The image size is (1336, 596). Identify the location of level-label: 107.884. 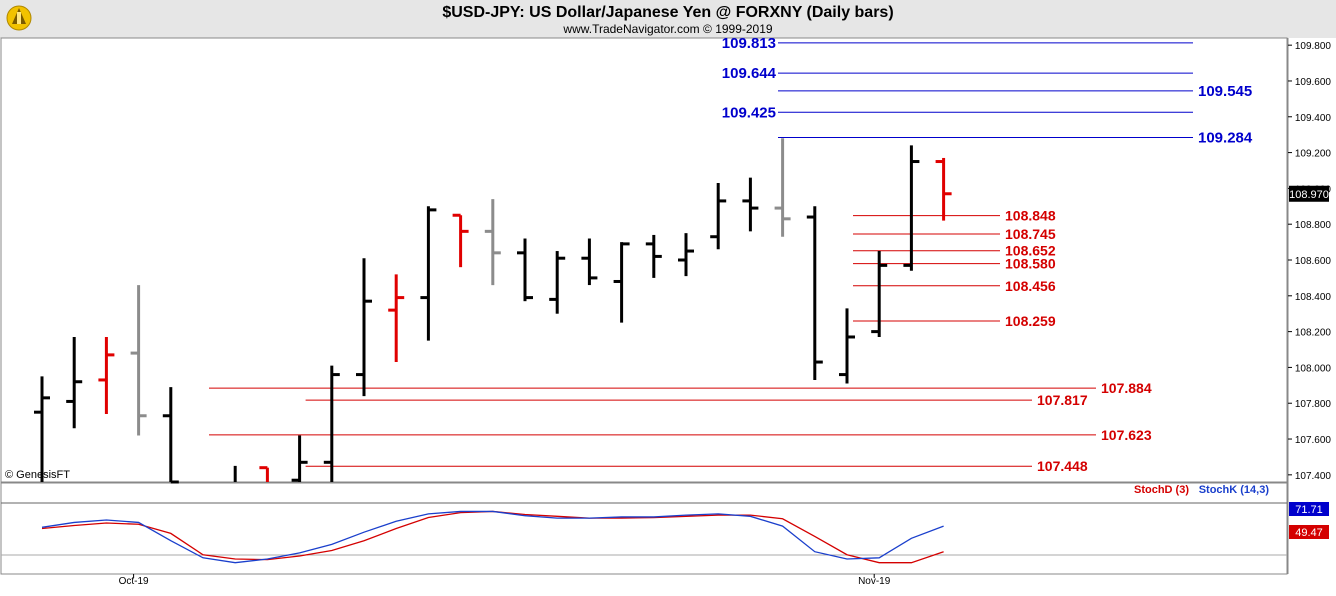
(1126, 388).